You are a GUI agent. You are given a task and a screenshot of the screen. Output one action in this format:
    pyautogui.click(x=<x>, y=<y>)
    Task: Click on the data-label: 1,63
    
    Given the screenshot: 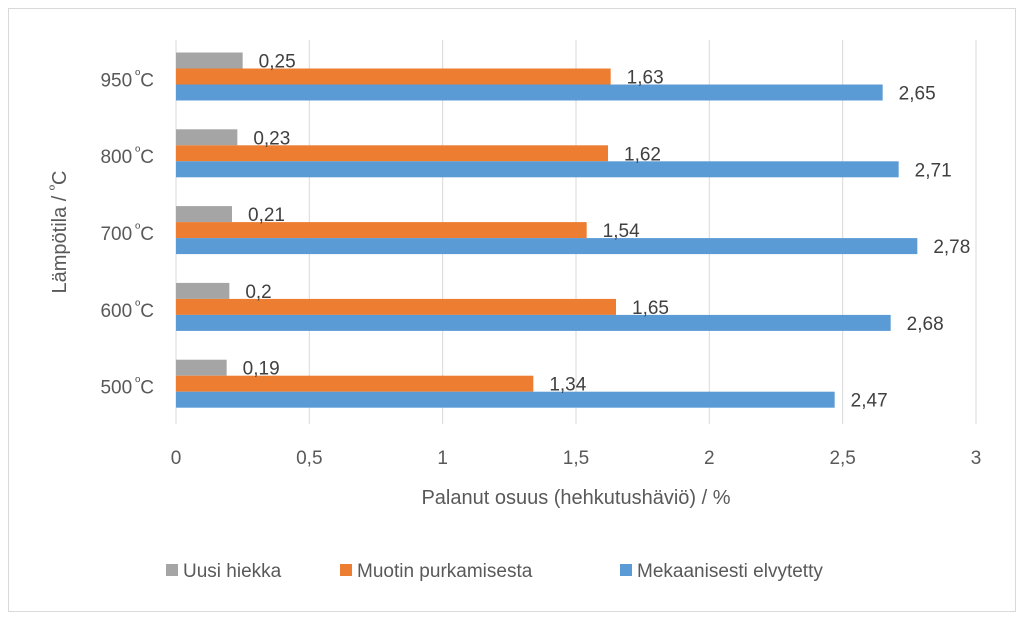 What is the action you would take?
    pyautogui.click(x=645, y=78)
    